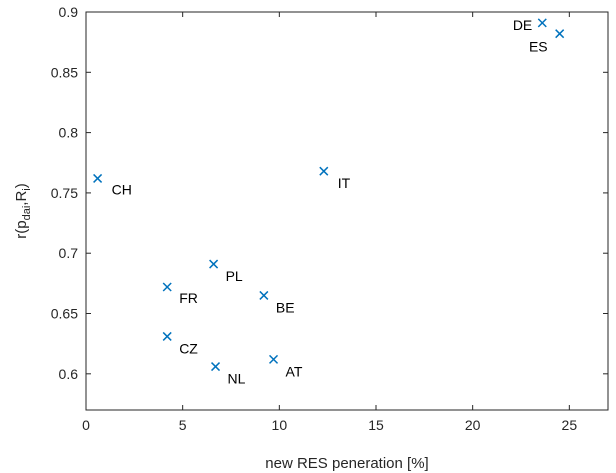 The width and height of the screenshot is (616, 473). What do you see at coordinates (538, 47) in the screenshot?
I see `data-point-label: ES` at bounding box center [538, 47].